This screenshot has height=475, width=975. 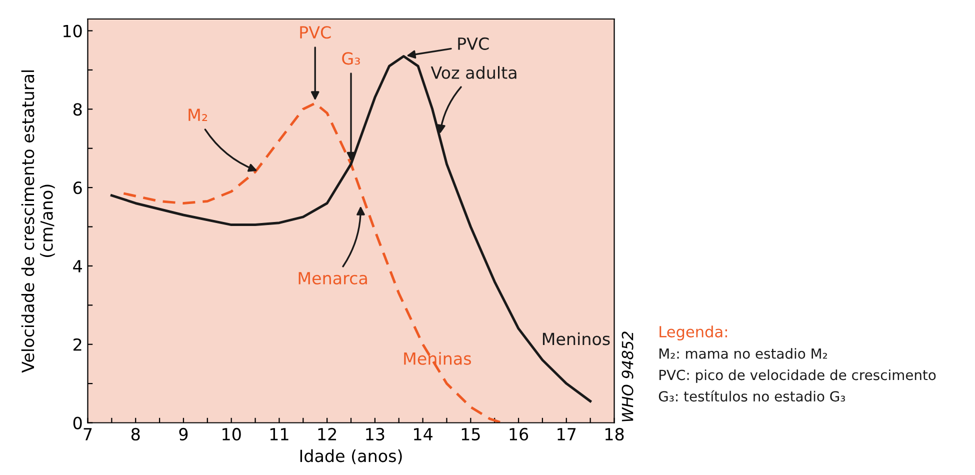 What do you see at coordinates (279, 434) in the screenshot?
I see `x-tick-label: 11` at bounding box center [279, 434].